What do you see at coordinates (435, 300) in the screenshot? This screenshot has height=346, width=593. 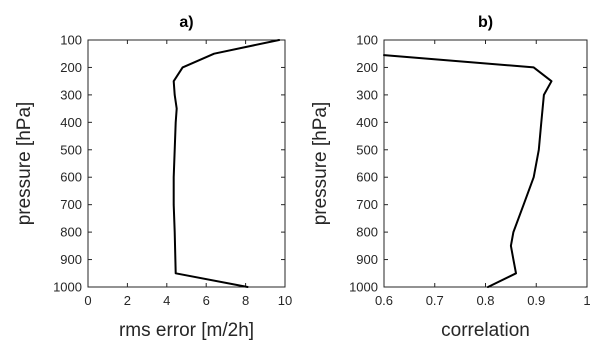 I see `x-tick-label-b-1: 0.7` at bounding box center [435, 300].